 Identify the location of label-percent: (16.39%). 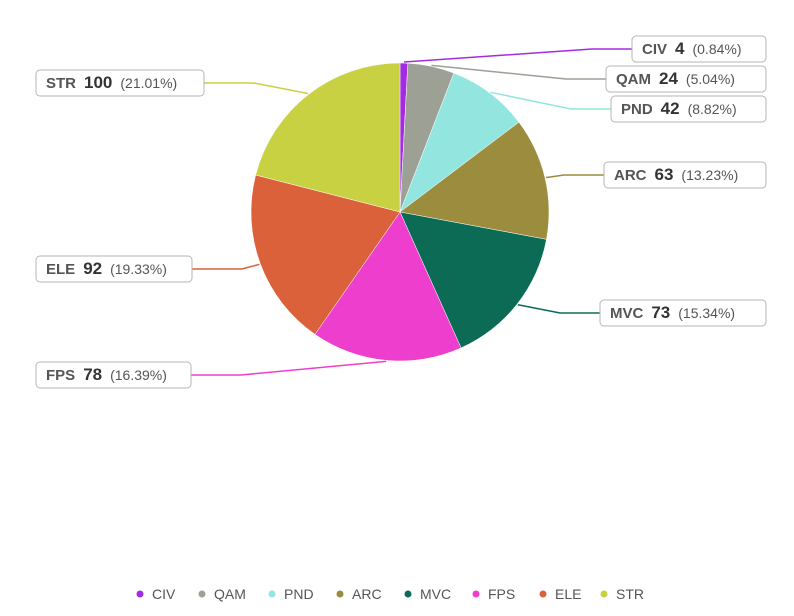
(138, 375).